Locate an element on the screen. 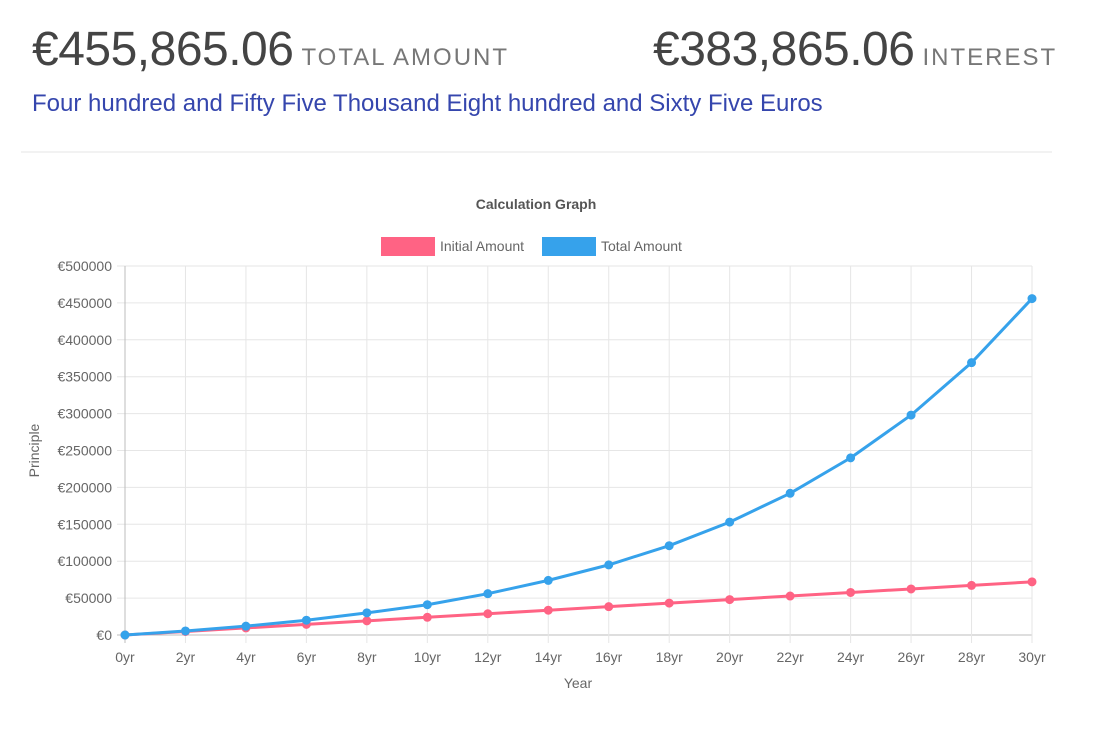 The height and width of the screenshot is (738, 1112). interest-label: INTEREST is located at coordinates (990, 57).